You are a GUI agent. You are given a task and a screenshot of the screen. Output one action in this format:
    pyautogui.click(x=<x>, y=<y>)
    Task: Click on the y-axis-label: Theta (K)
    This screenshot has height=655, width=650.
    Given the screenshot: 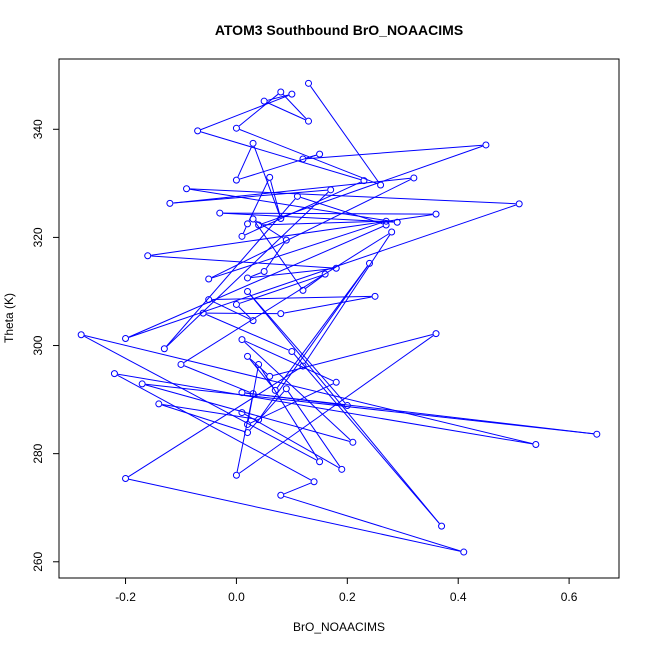 What is the action you would take?
    pyautogui.click(x=9, y=318)
    